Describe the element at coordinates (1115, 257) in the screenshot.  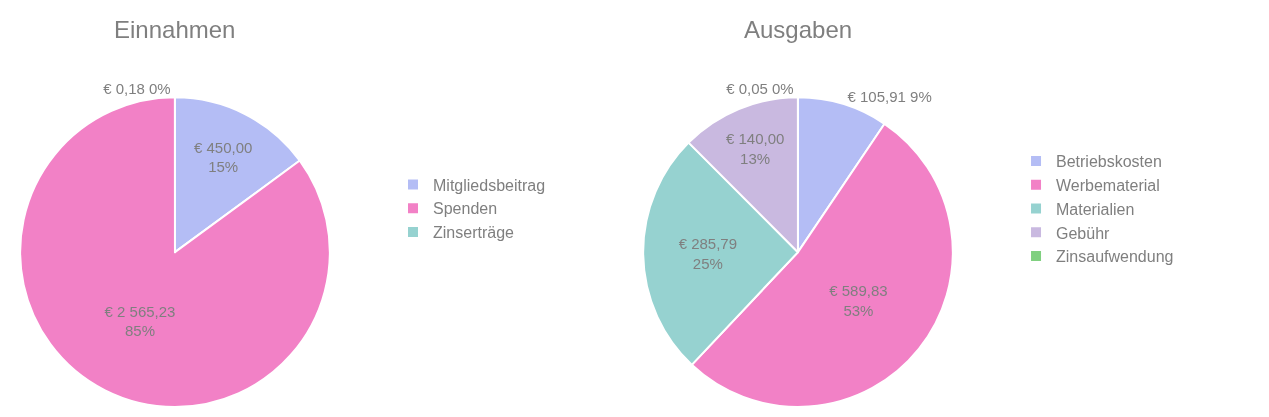
I see `legend-label: Zinsaufwendung` at that location.